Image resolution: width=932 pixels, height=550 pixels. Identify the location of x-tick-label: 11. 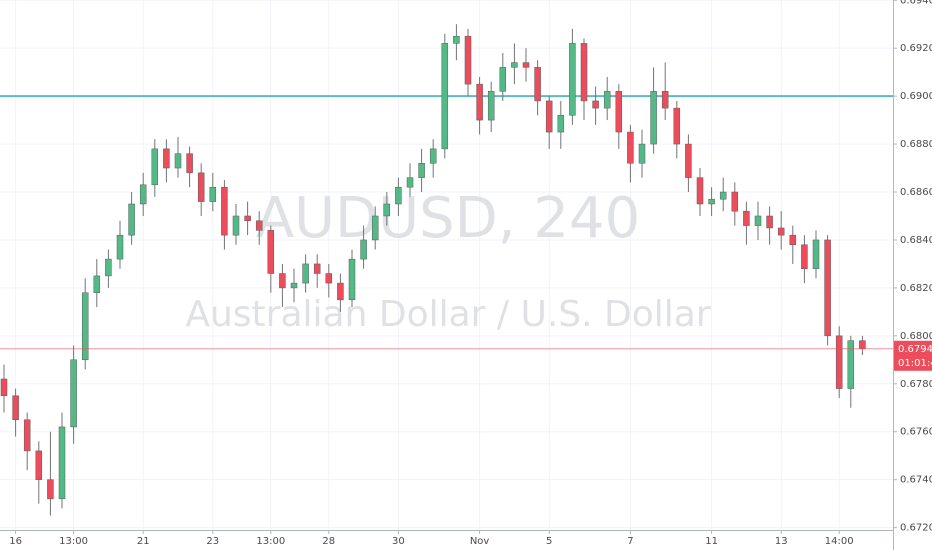
(711, 541).